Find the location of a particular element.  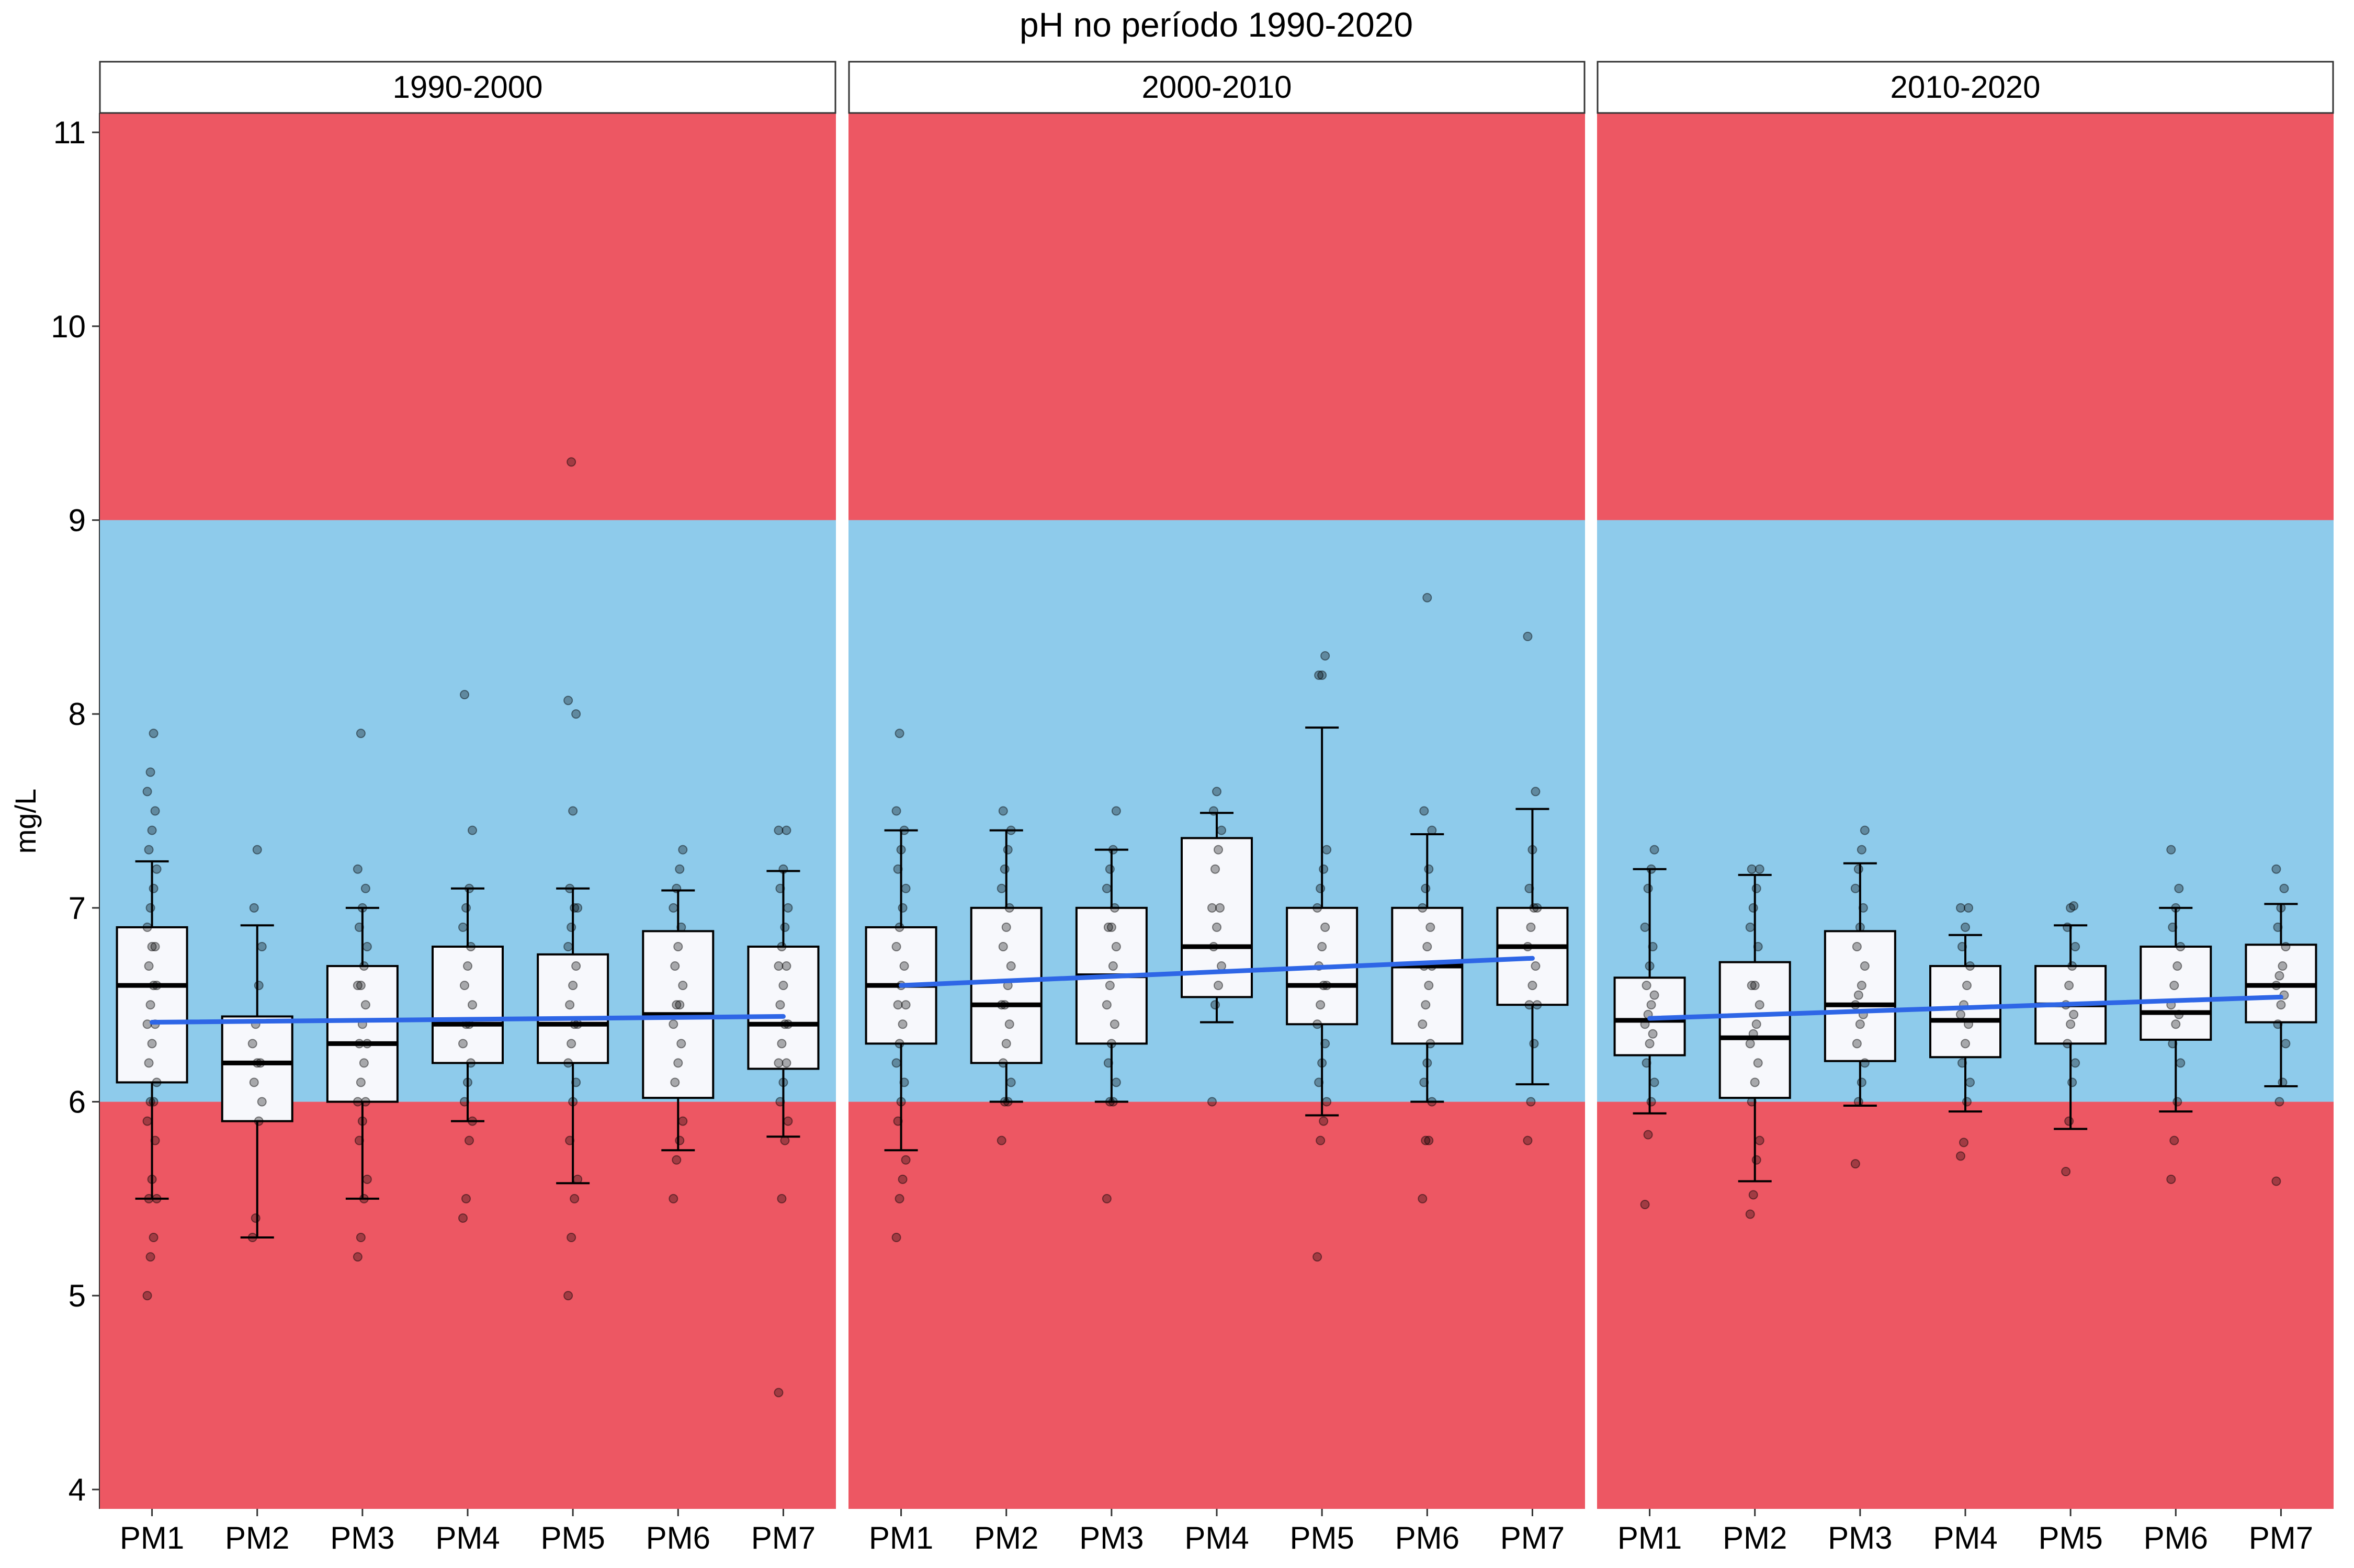

x-tick-label: PM1 is located at coordinates (1649, 1537).